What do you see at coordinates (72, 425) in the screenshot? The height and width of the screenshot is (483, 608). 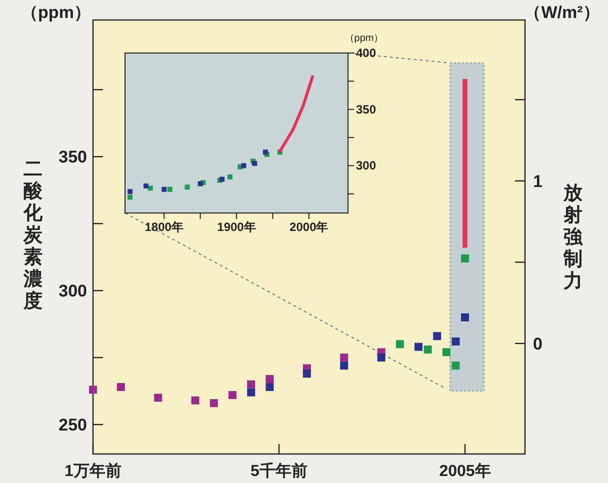 I see `y-tick-label: 250` at bounding box center [72, 425].